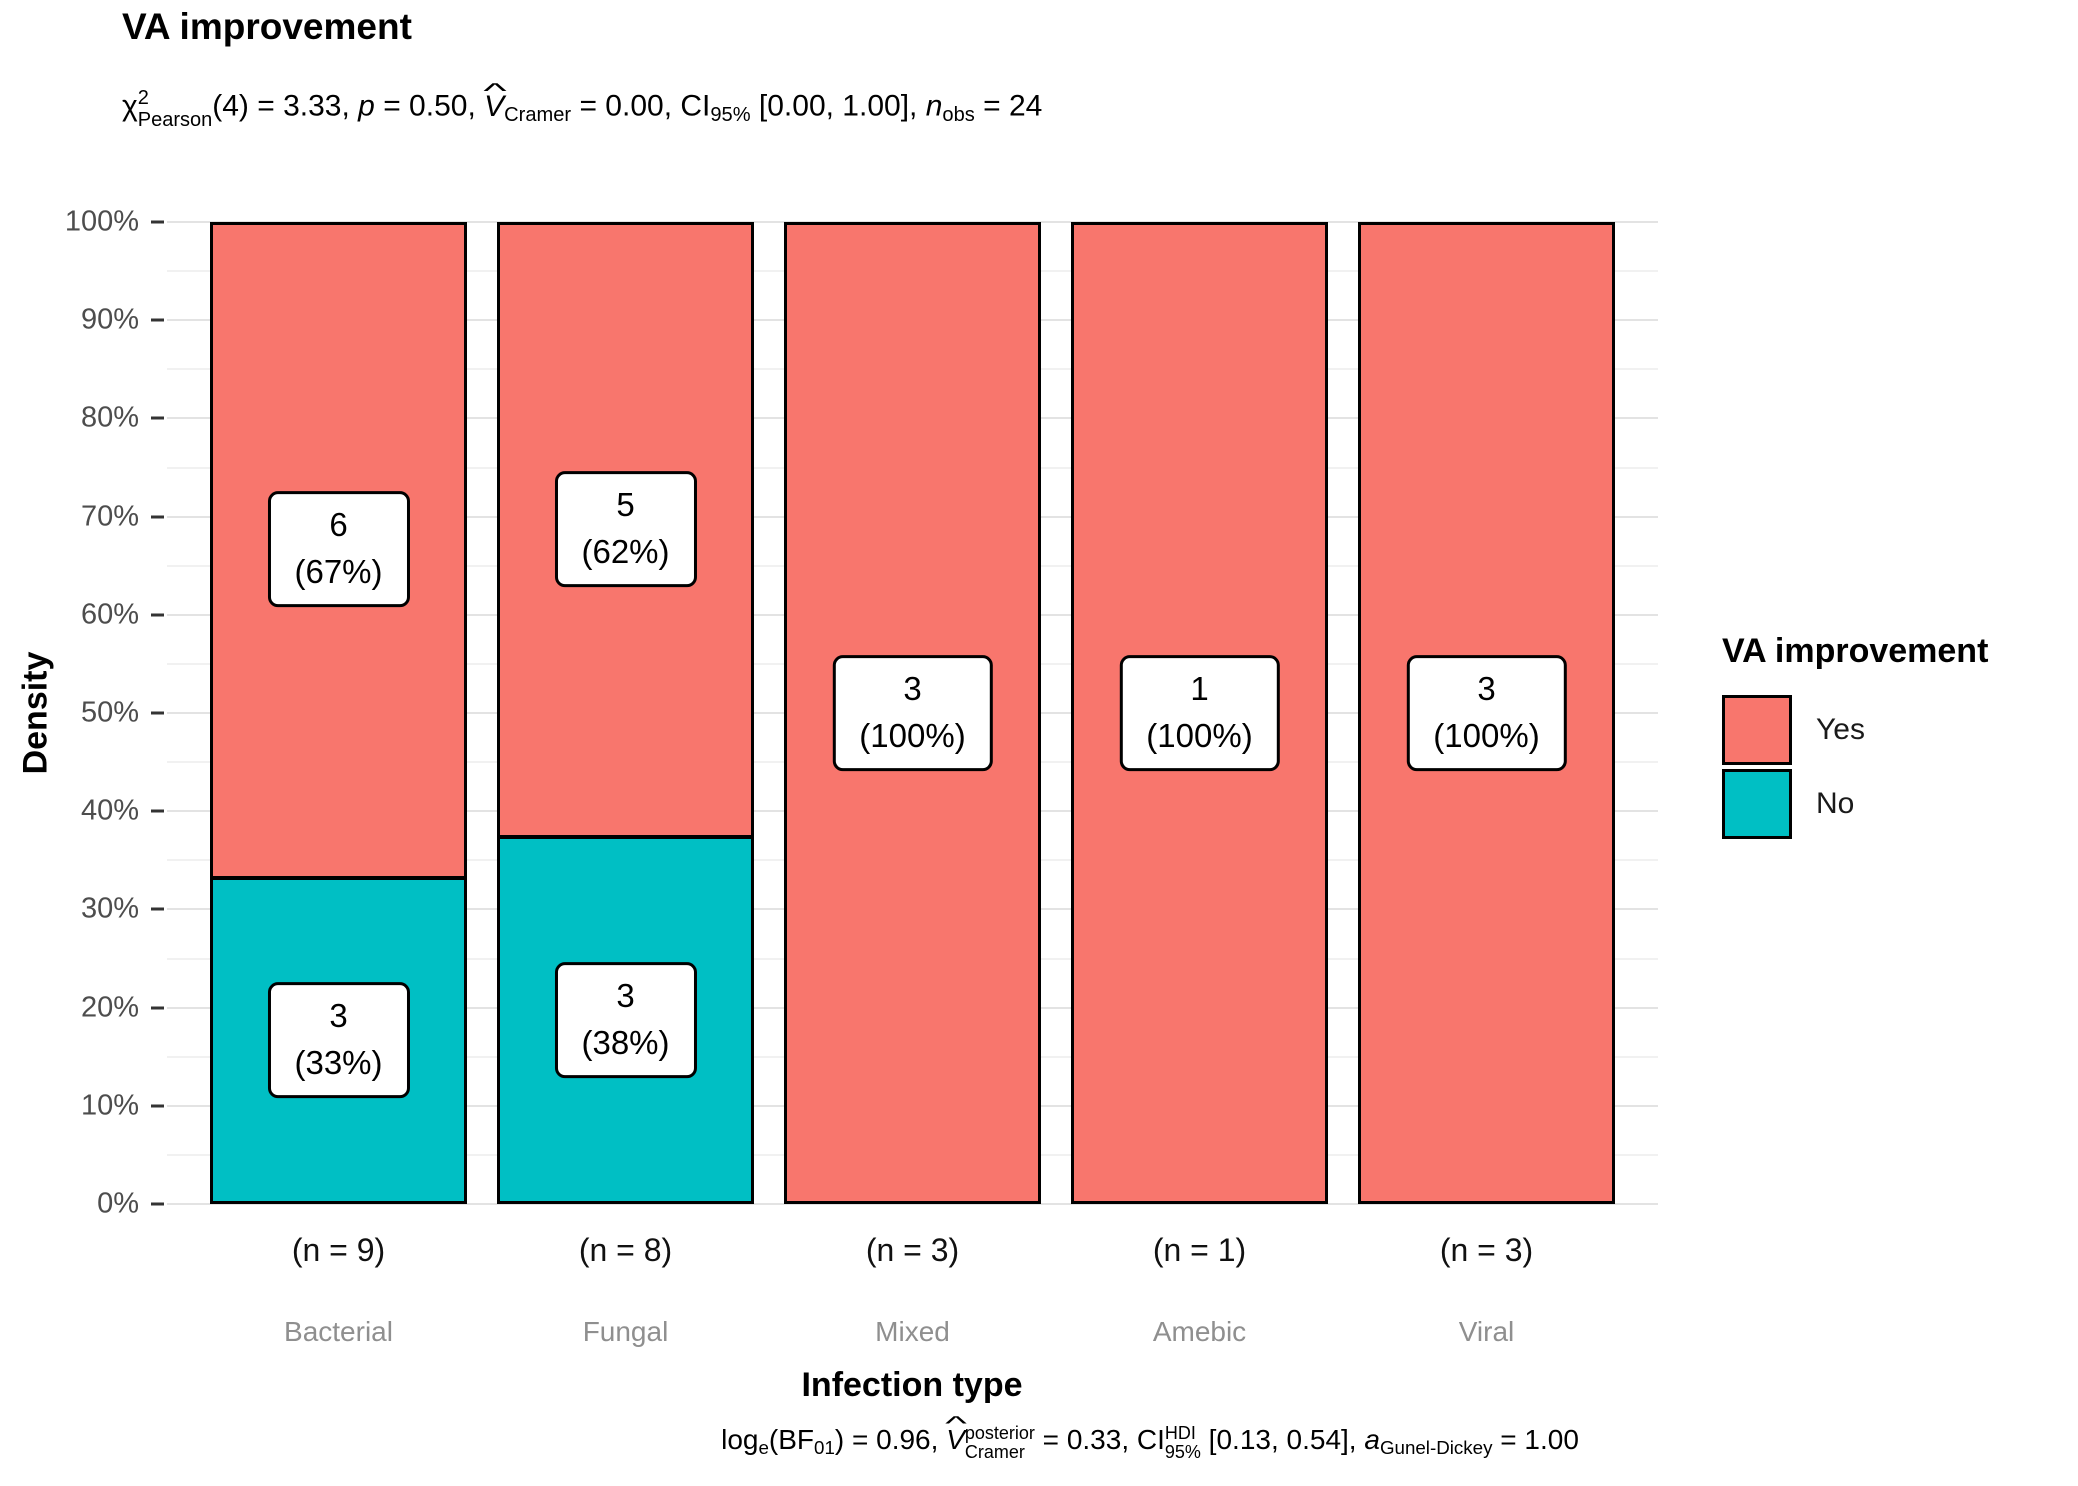 This screenshot has height=1486, width=2078. I want to click on bar-percent: (62%), so click(625, 551).